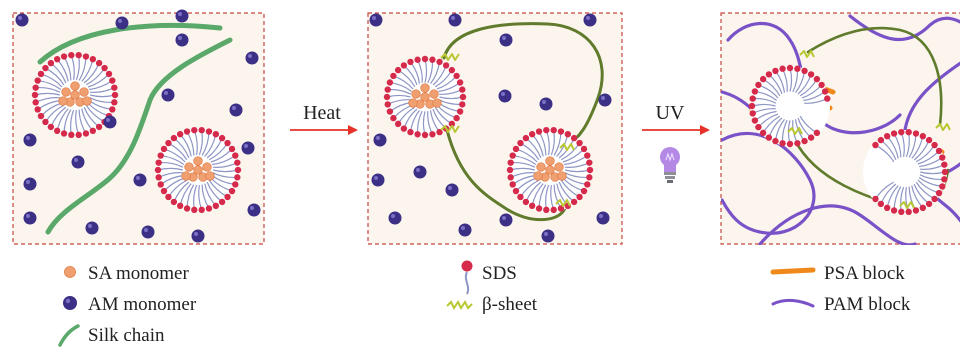  What do you see at coordinates (492, 287) in the screenshot?
I see `legend-2: SDS β-sheet` at bounding box center [492, 287].